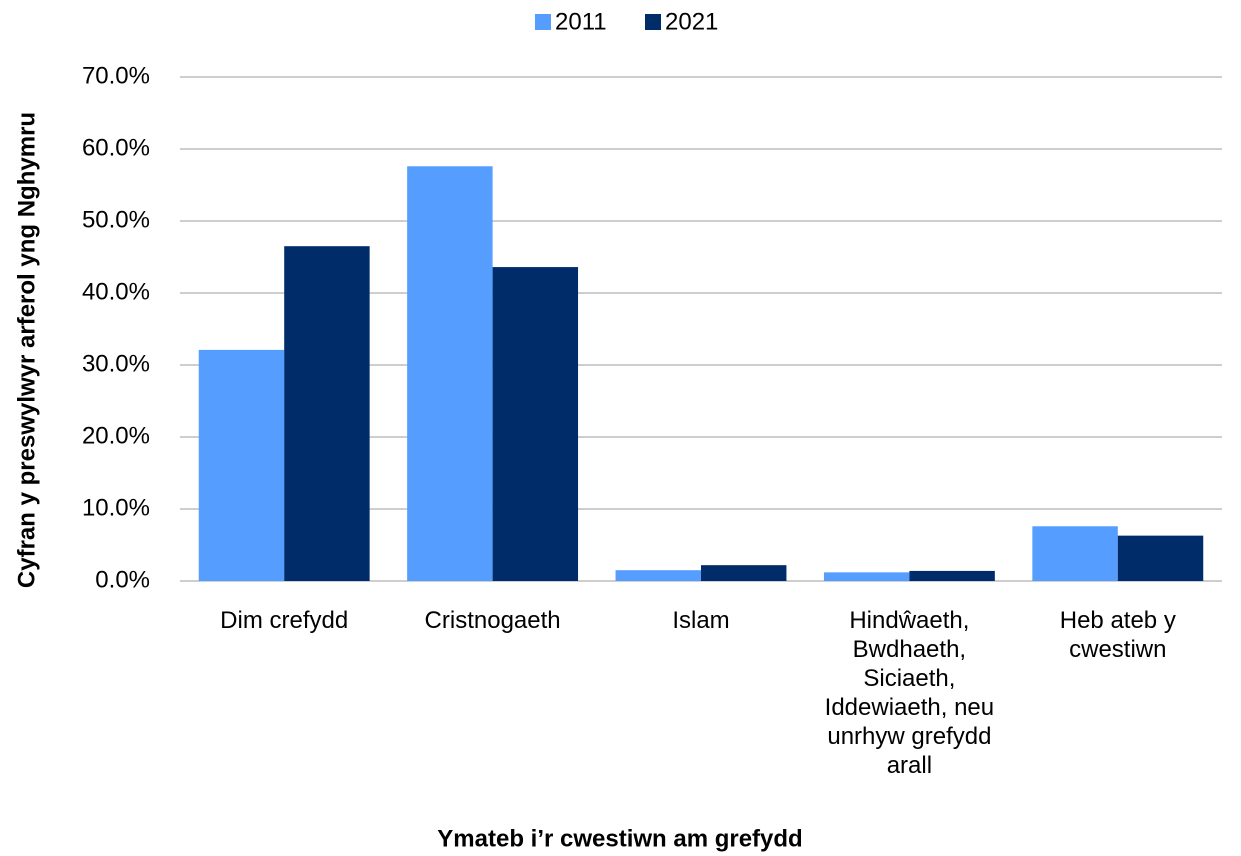  What do you see at coordinates (492, 620) in the screenshot?
I see `x-tick-label: Cristnogaeth` at bounding box center [492, 620].